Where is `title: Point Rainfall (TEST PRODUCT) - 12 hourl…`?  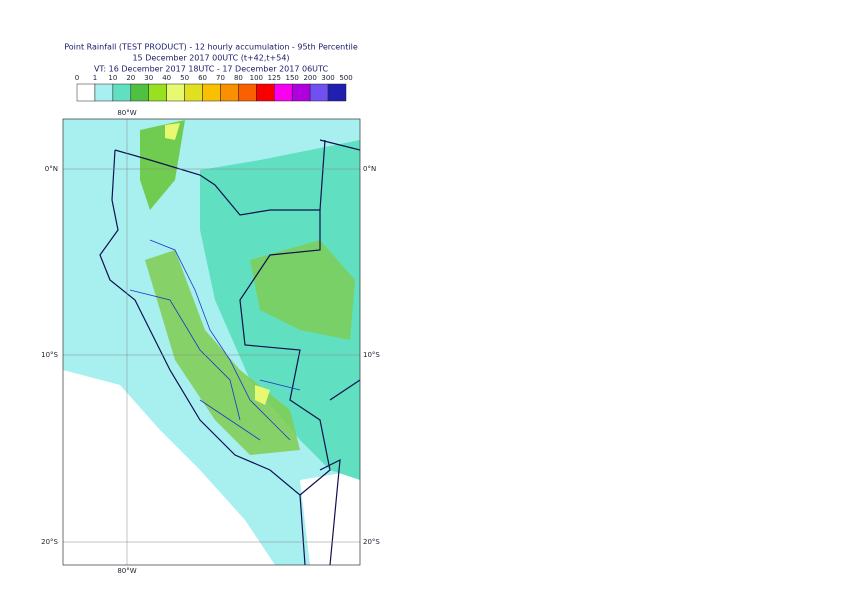 title: Point Rainfall (TEST PRODUCT) - 12 hourl… is located at coordinates (211, 47).